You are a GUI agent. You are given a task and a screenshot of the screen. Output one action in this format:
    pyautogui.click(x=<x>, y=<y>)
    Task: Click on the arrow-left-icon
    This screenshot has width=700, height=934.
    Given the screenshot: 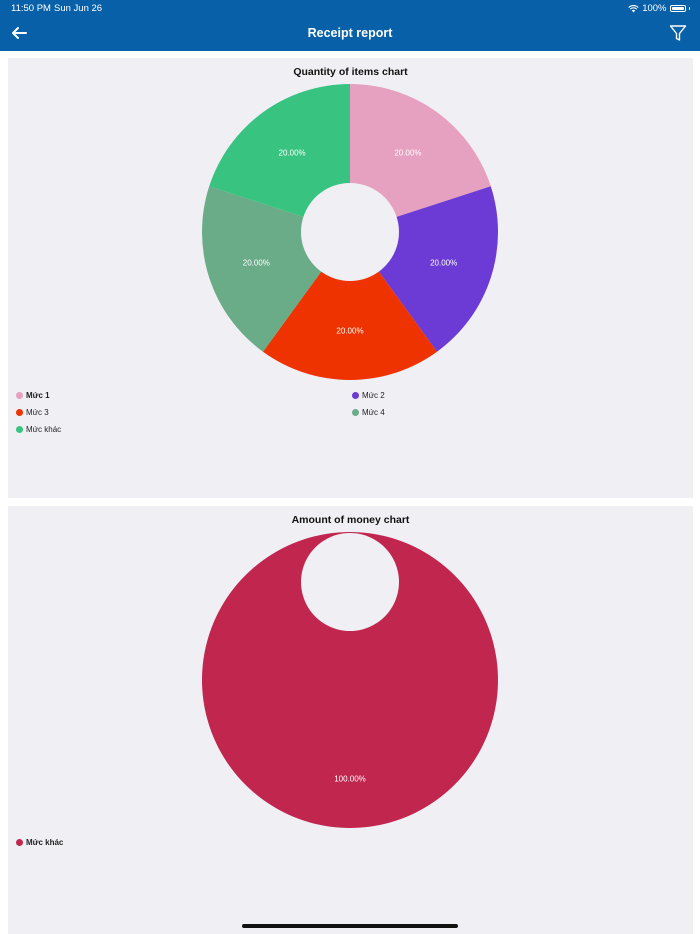 What is the action you would take?
    pyautogui.click(x=19, y=33)
    